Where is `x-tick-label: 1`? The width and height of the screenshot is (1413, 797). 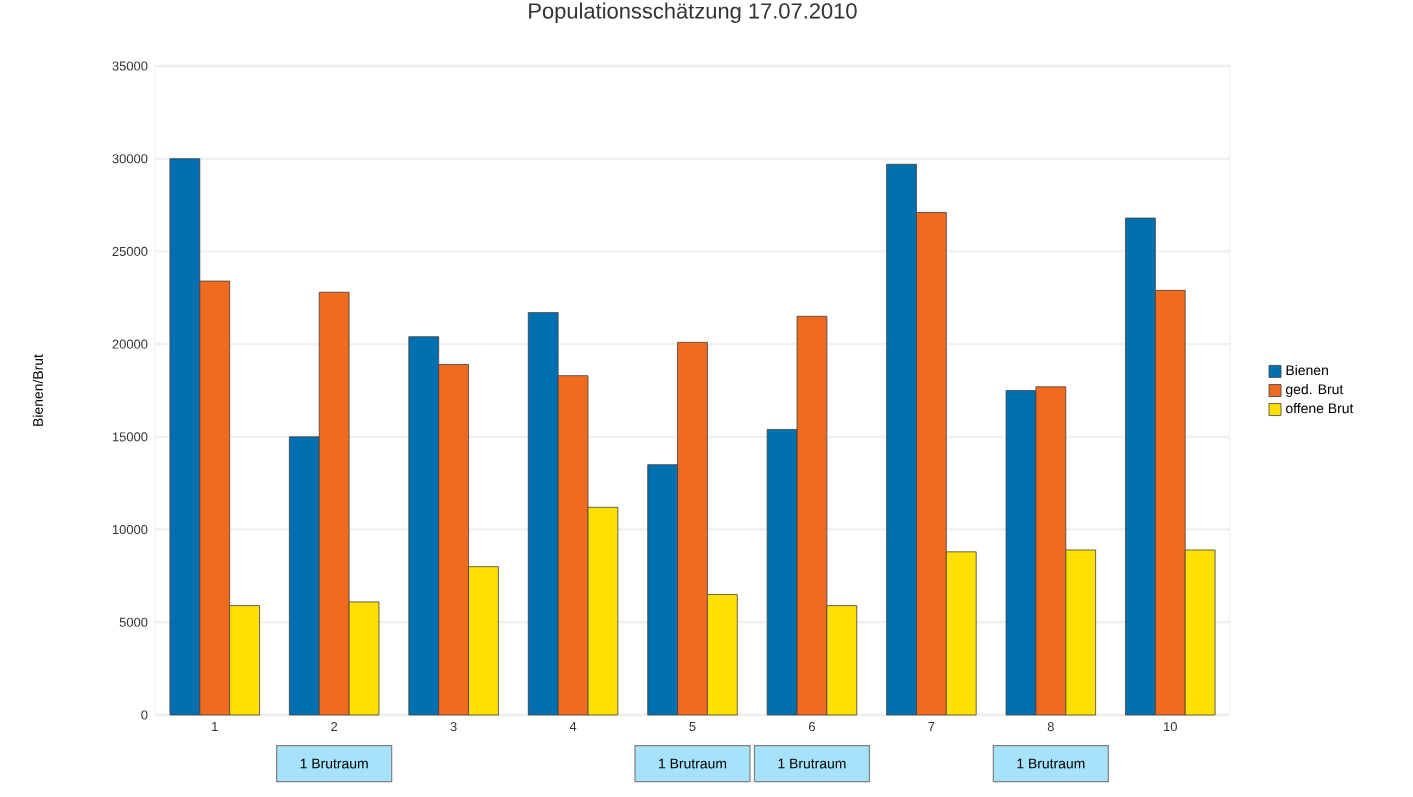
x-tick-label: 1 is located at coordinates (215, 726).